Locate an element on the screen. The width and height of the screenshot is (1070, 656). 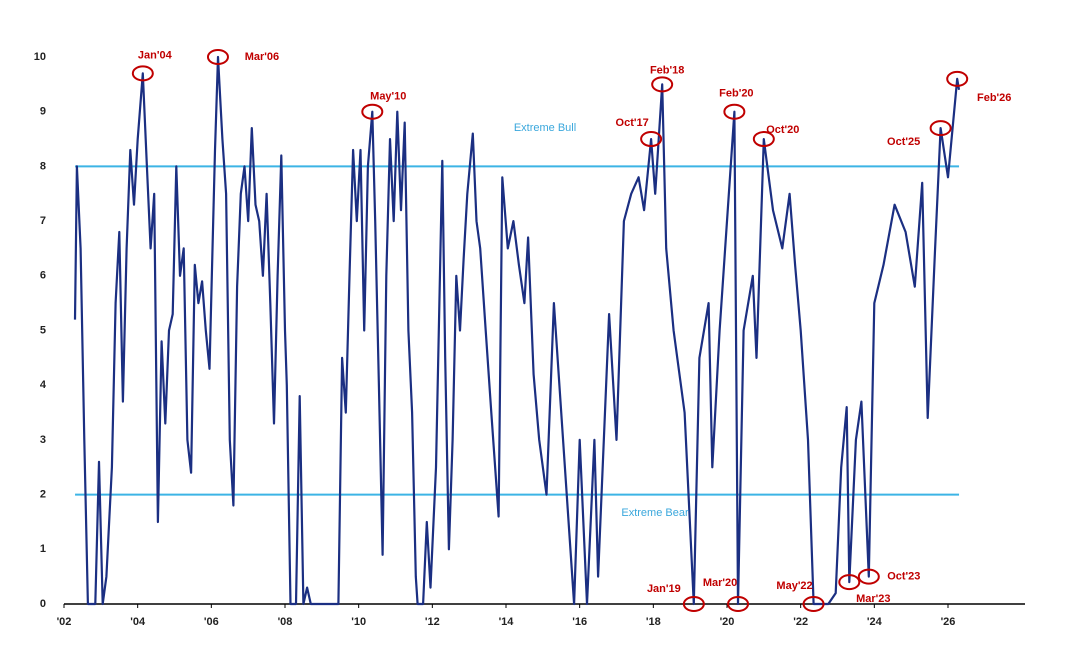
y-tick-label: 2 is located at coordinates (43, 495).